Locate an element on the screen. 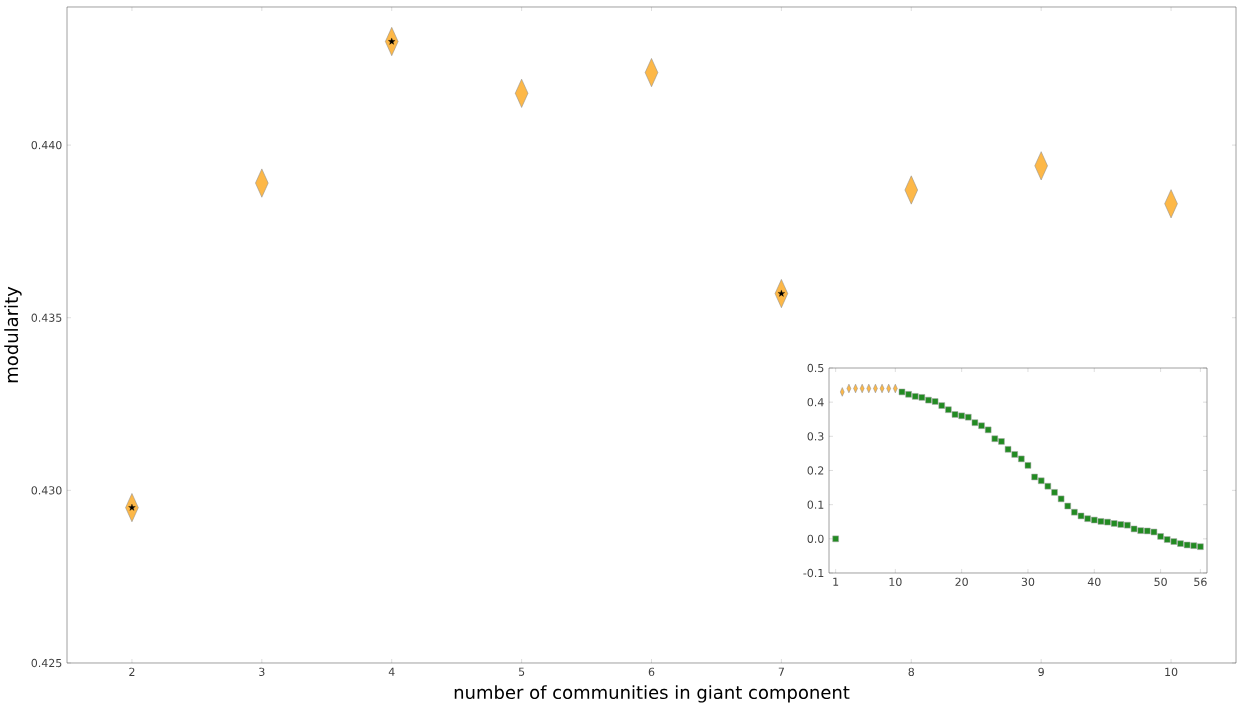  x-tick-label: 2 is located at coordinates (132, 671).